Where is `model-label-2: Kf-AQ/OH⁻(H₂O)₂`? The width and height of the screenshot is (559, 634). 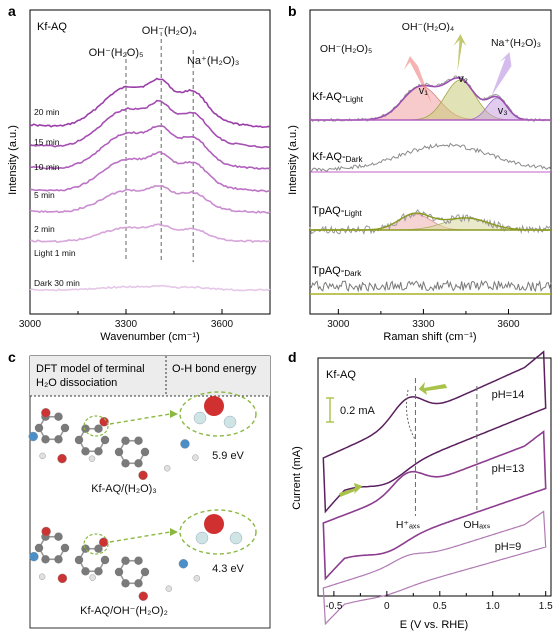
model-label-2: Kf-AQ/OH⁻(H₂O)₂ is located at coordinates (124, 611).